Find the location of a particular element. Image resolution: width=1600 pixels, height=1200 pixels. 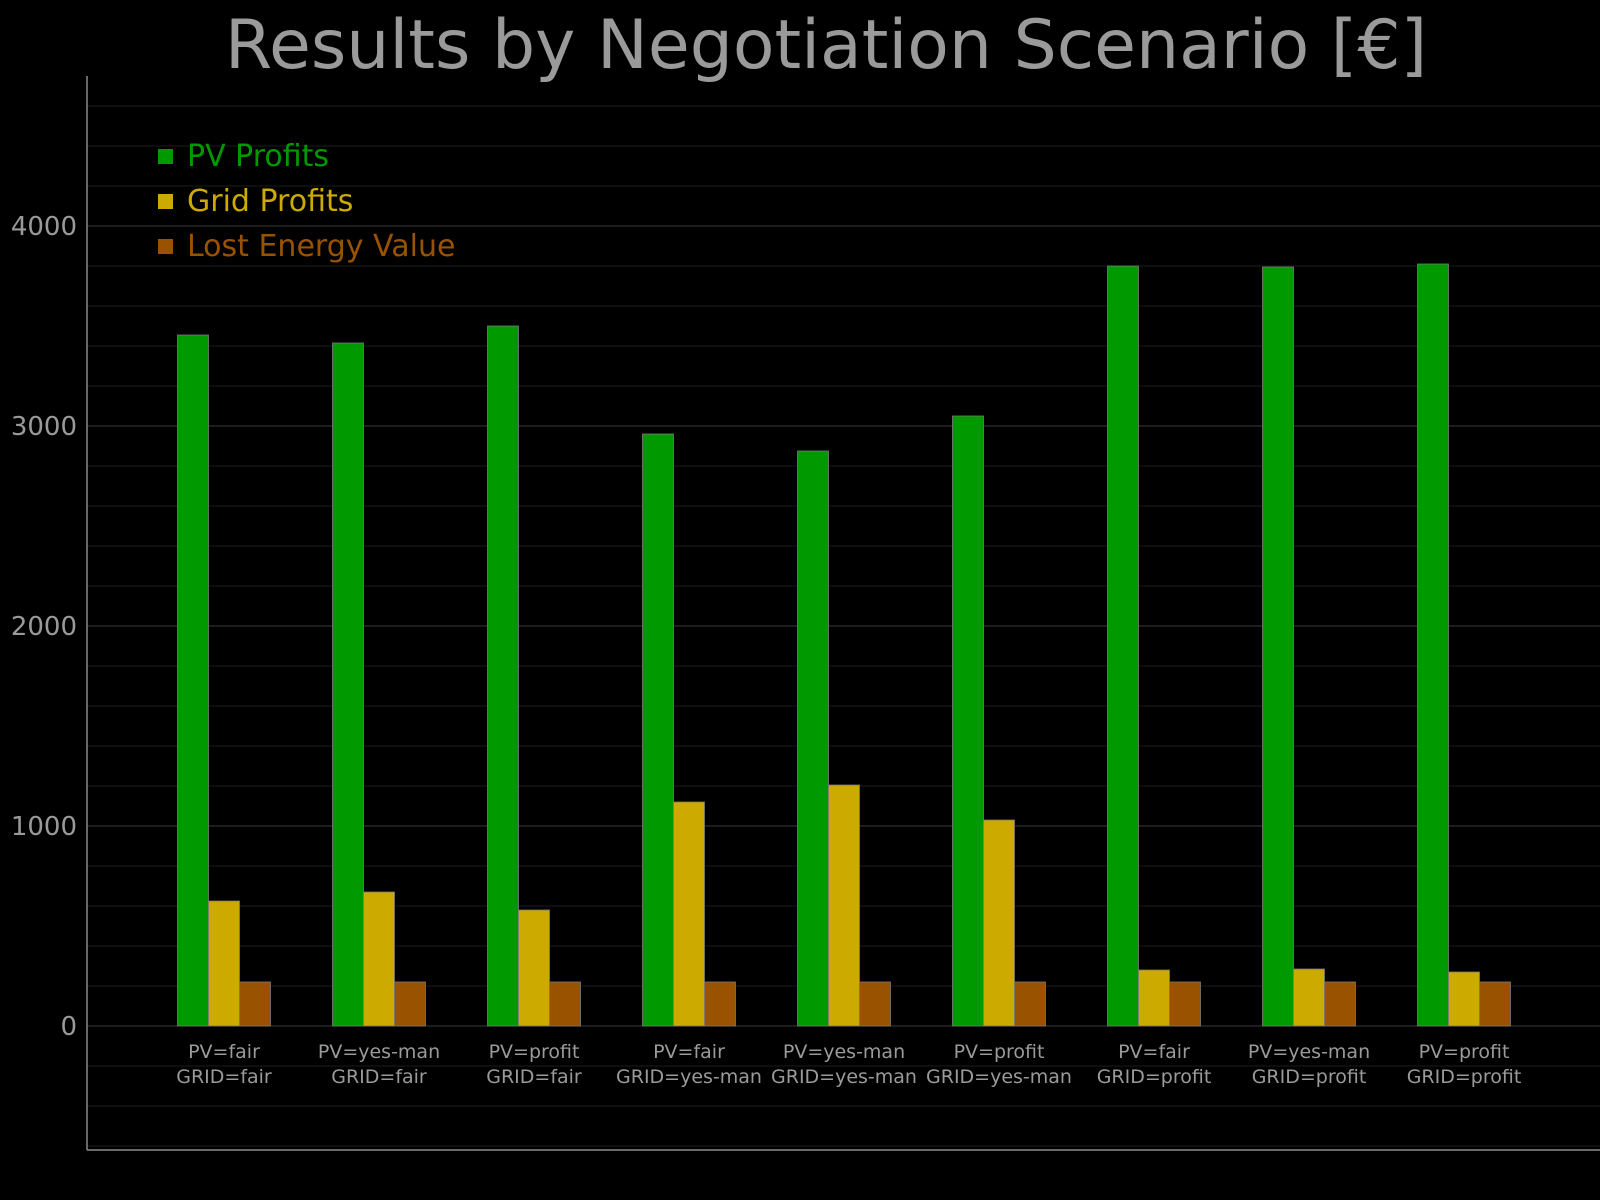

y-tick-label: 0 is located at coordinates (68, 1027).